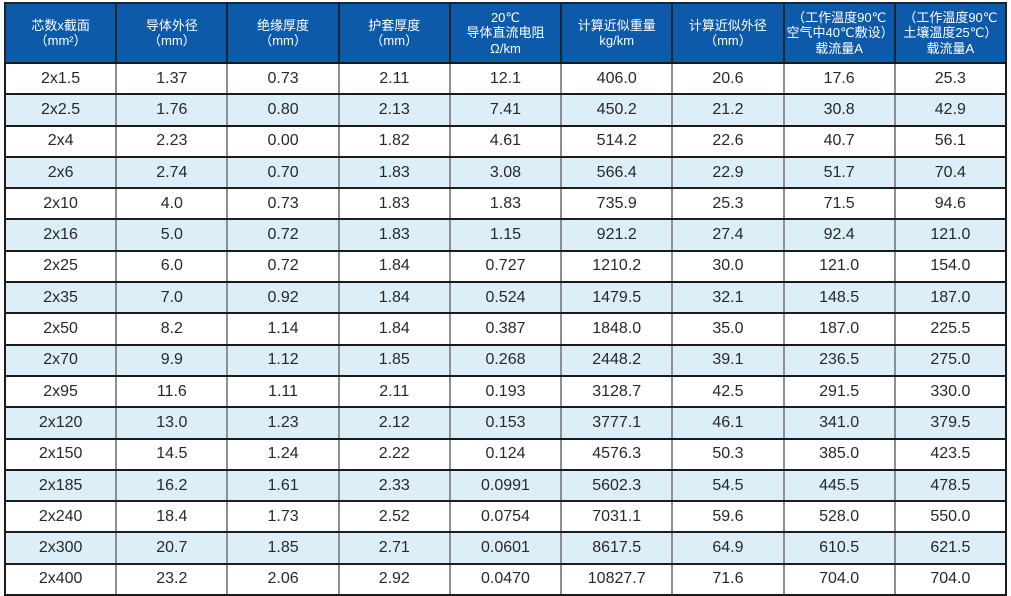 The image size is (1011, 596). I want to click on table-cell: 20.6, so click(729, 79).